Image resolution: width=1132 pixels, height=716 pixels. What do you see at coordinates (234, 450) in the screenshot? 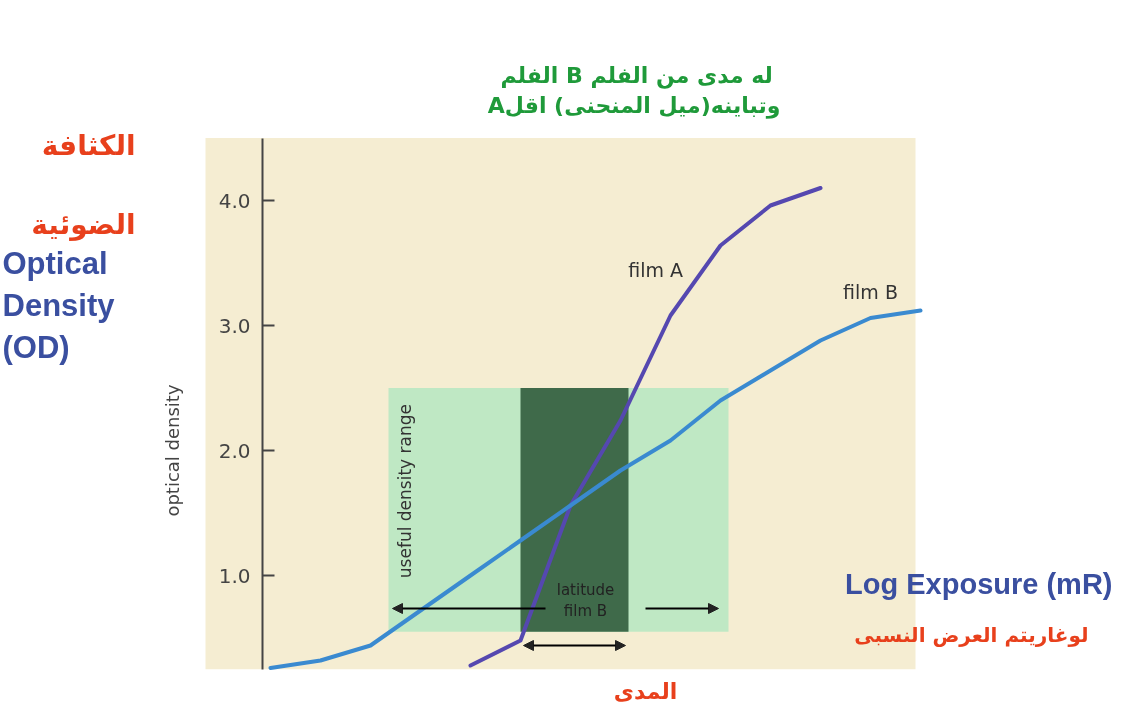
I see `y-tick-label: 2.0` at bounding box center [234, 450].